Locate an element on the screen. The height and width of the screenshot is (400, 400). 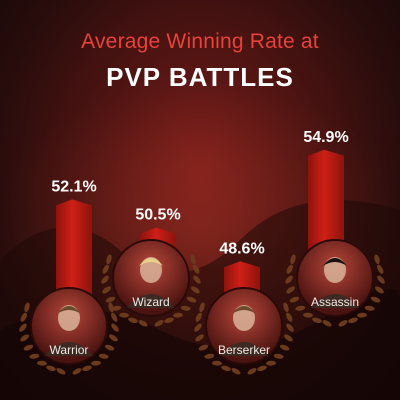
category-label-warrior: Warrior is located at coordinates (69, 350).